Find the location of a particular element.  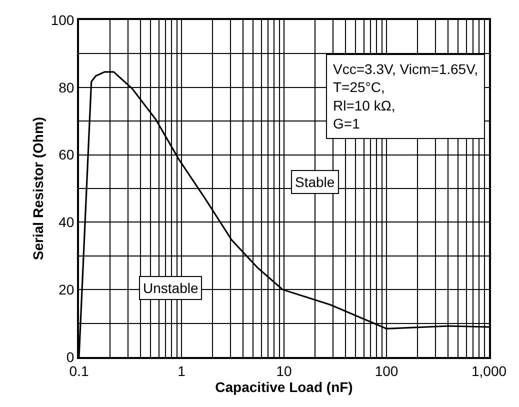

x-tick-label: 10 is located at coordinates (284, 370).